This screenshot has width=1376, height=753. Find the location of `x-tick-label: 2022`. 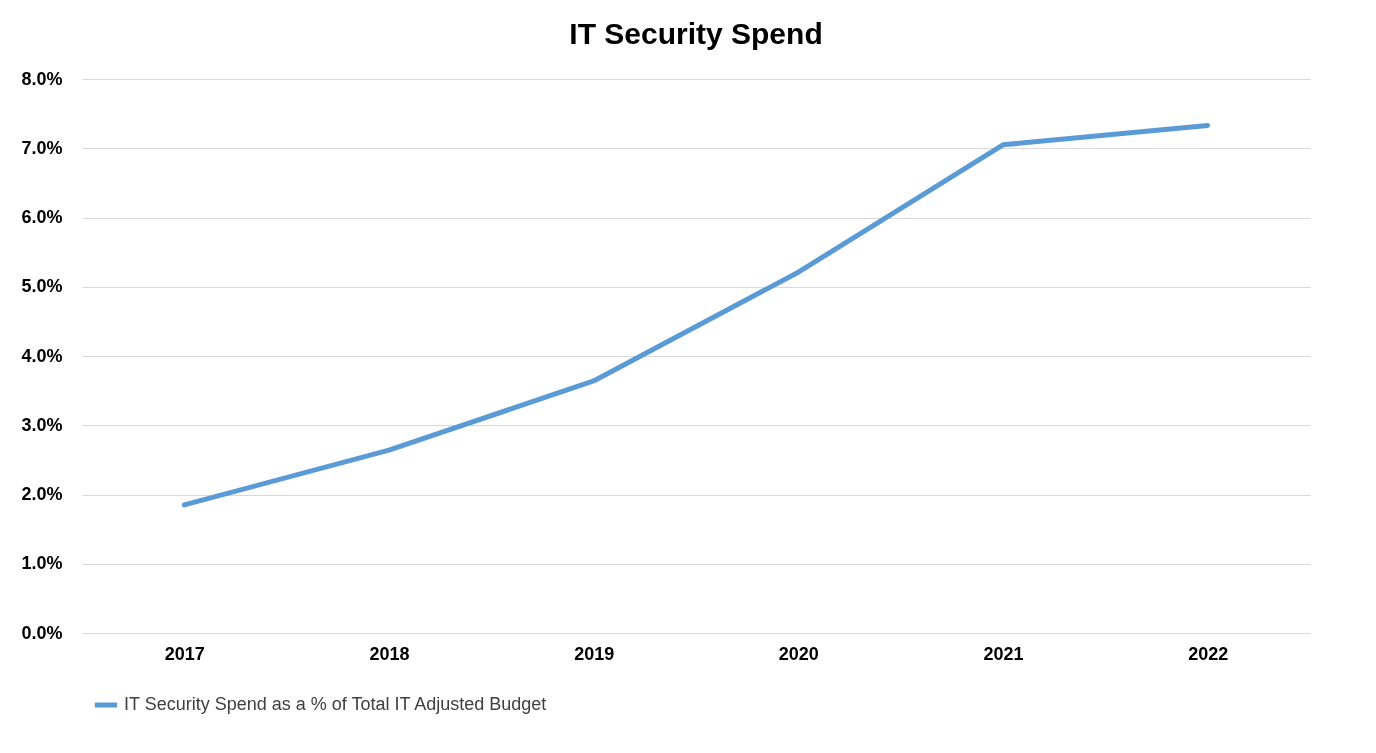

x-tick-label: 2022 is located at coordinates (1208, 653).